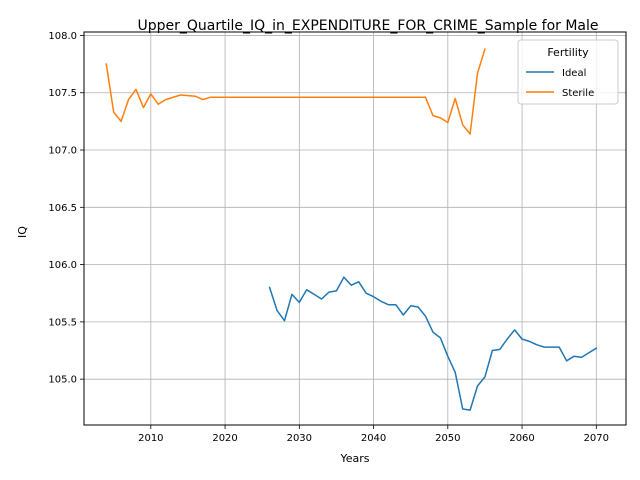  I want to click on legend-label-sterile: Sterile, so click(578, 93).